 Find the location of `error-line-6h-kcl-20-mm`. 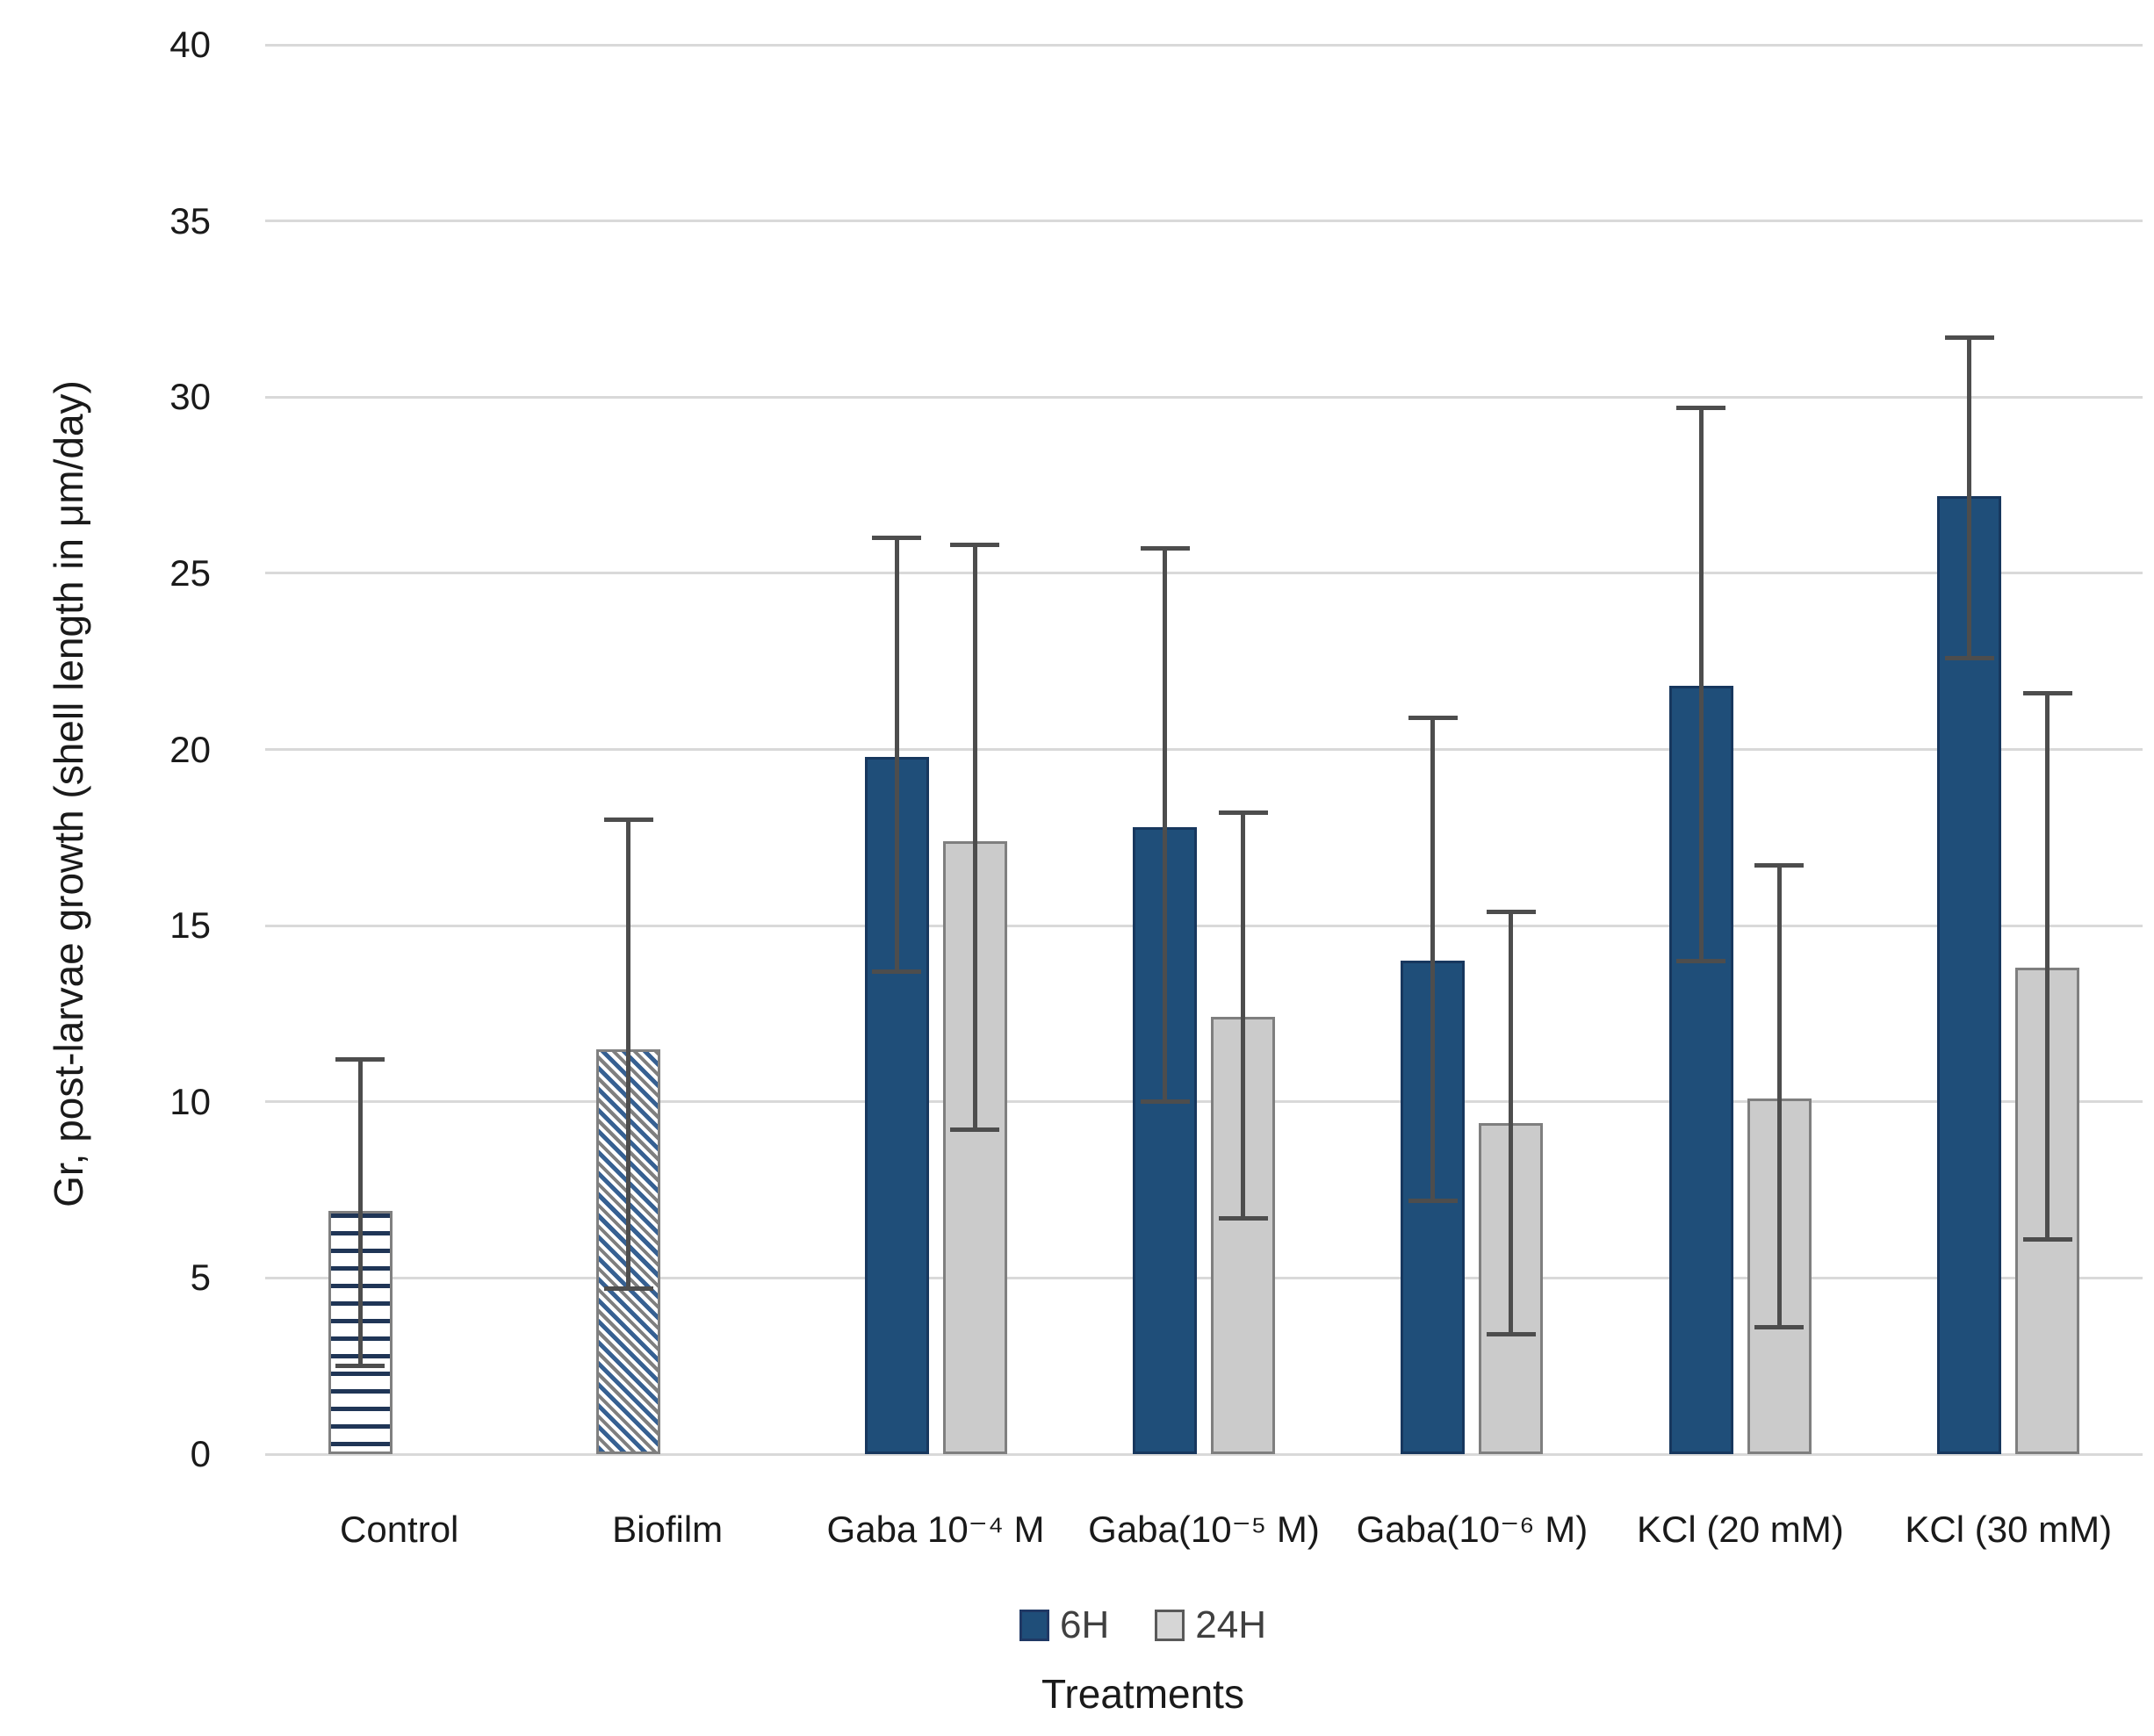

error-line-6h-kcl-20-mm is located at coordinates (1701, 684).